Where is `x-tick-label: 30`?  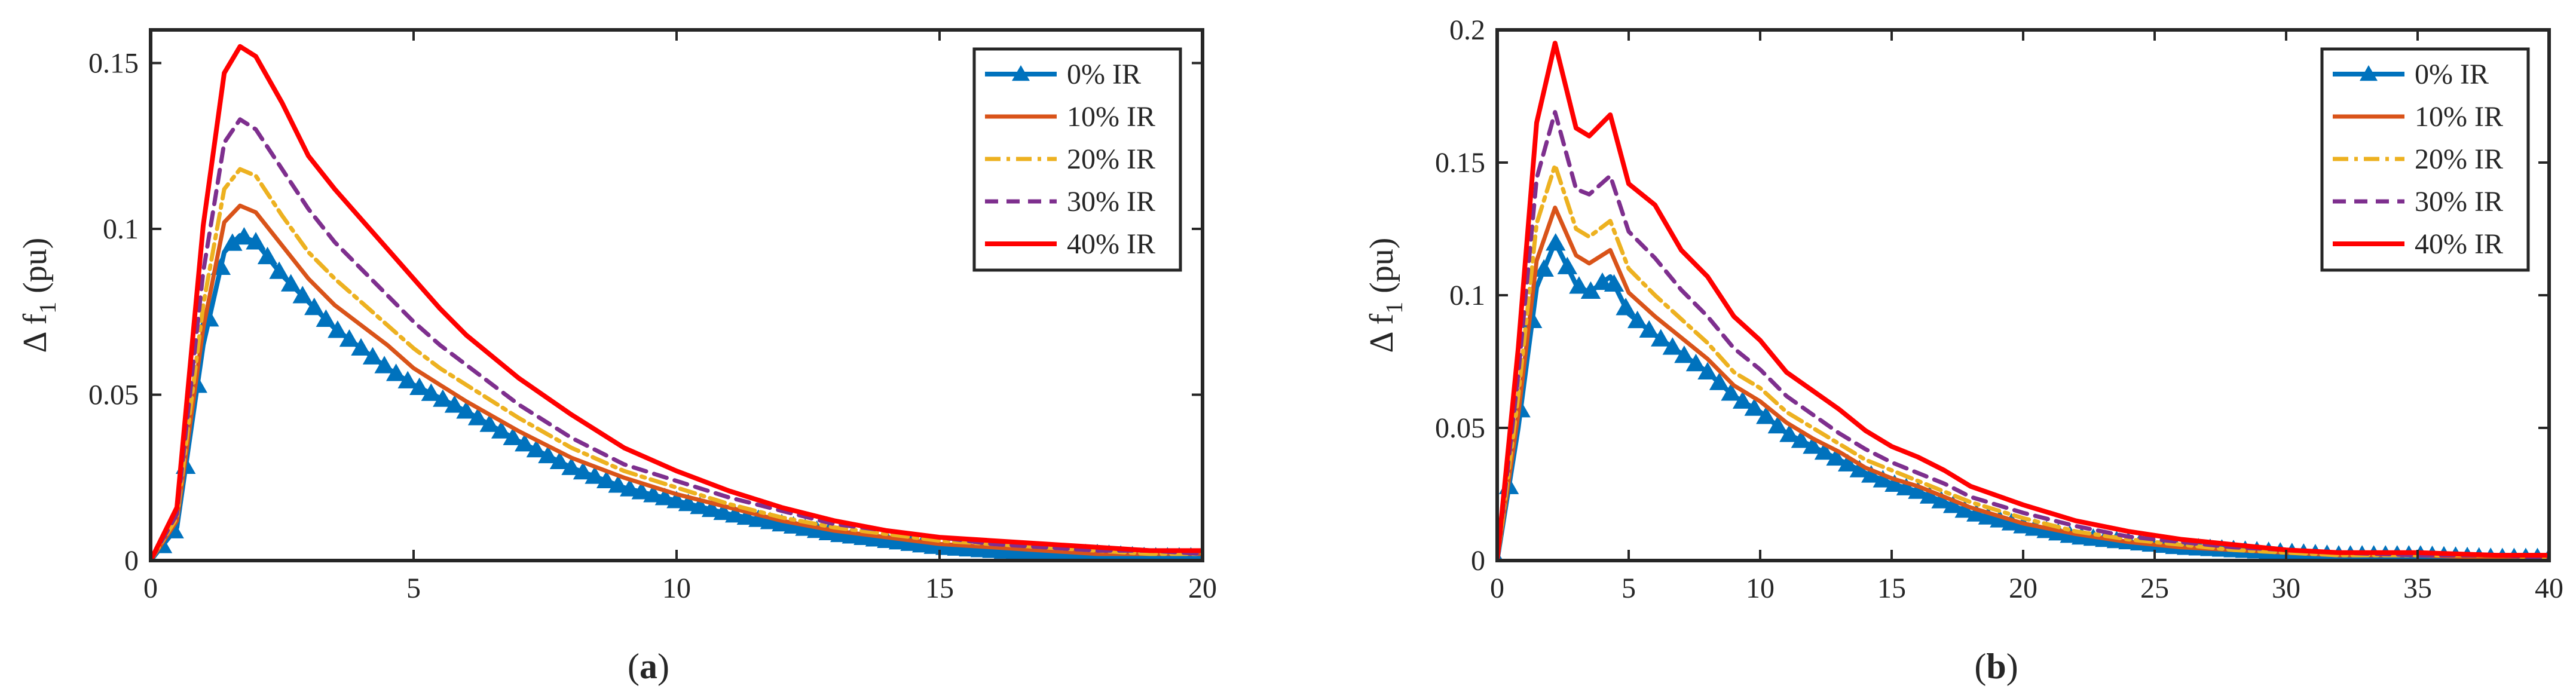 x-tick-label: 30 is located at coordinates (2286, 588).